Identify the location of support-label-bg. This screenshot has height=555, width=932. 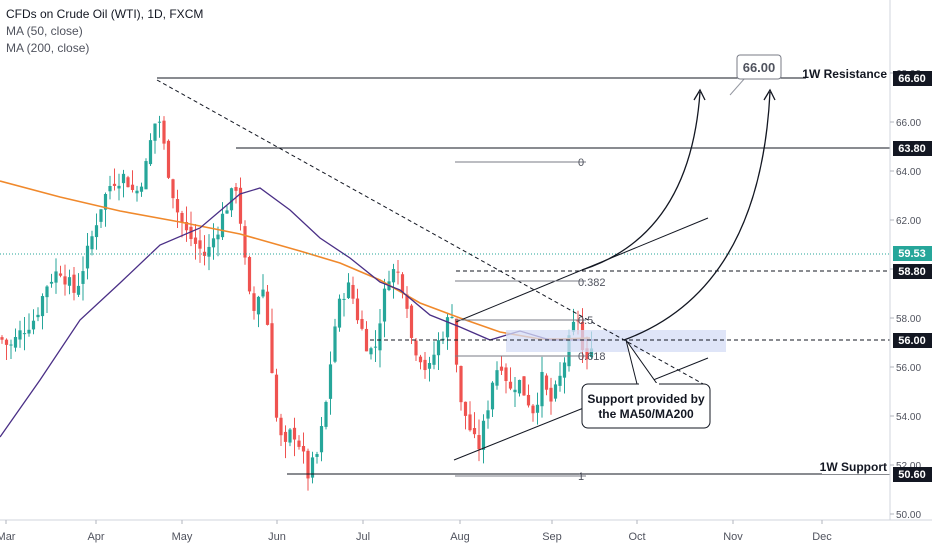
(856, 467).